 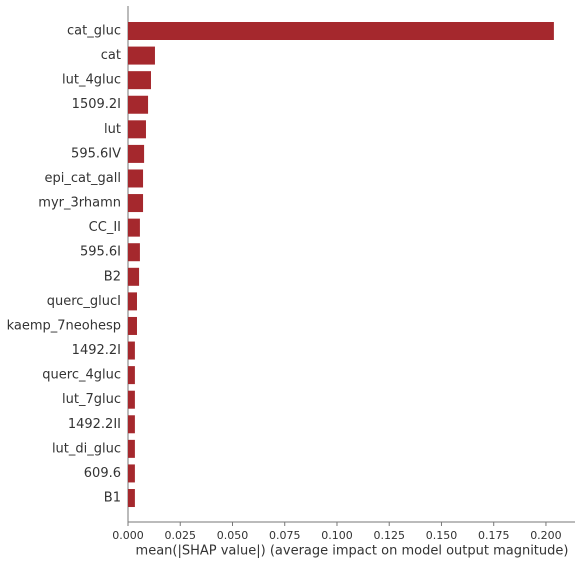 What do you see at coordinates (180, 535) in the screenshot?
I see `x-tick-label: 0.025` at bounding box center [180, 535].